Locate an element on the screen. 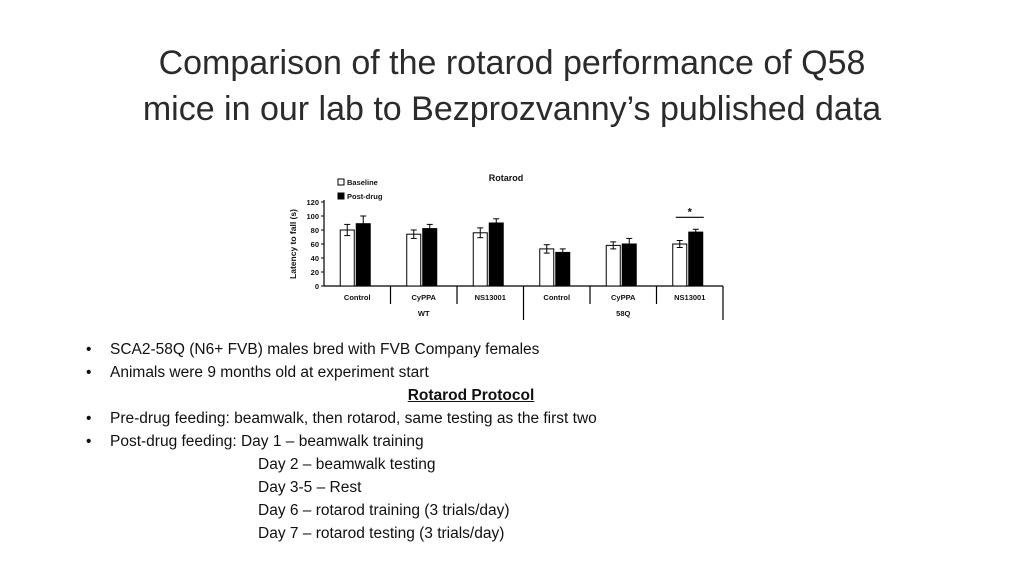 This screenshot has width=1024, height=576. y-tick-label: 60 is located at coordinates (315, 244).